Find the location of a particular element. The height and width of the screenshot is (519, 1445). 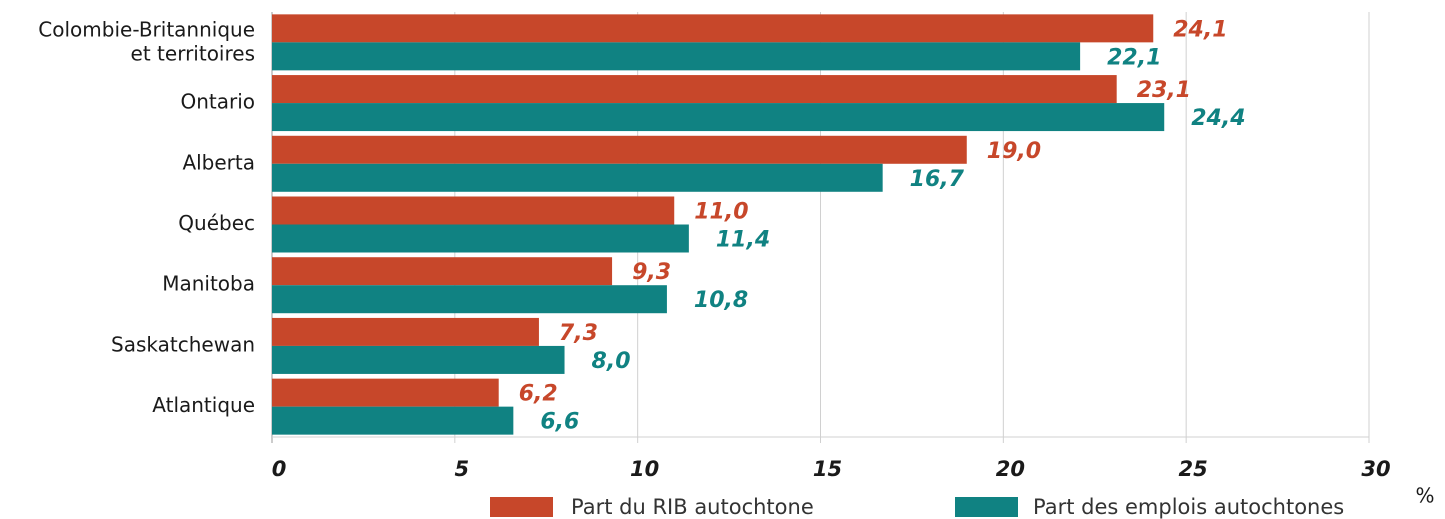

value-label: 10,8 is located at coordinates (721, 300).